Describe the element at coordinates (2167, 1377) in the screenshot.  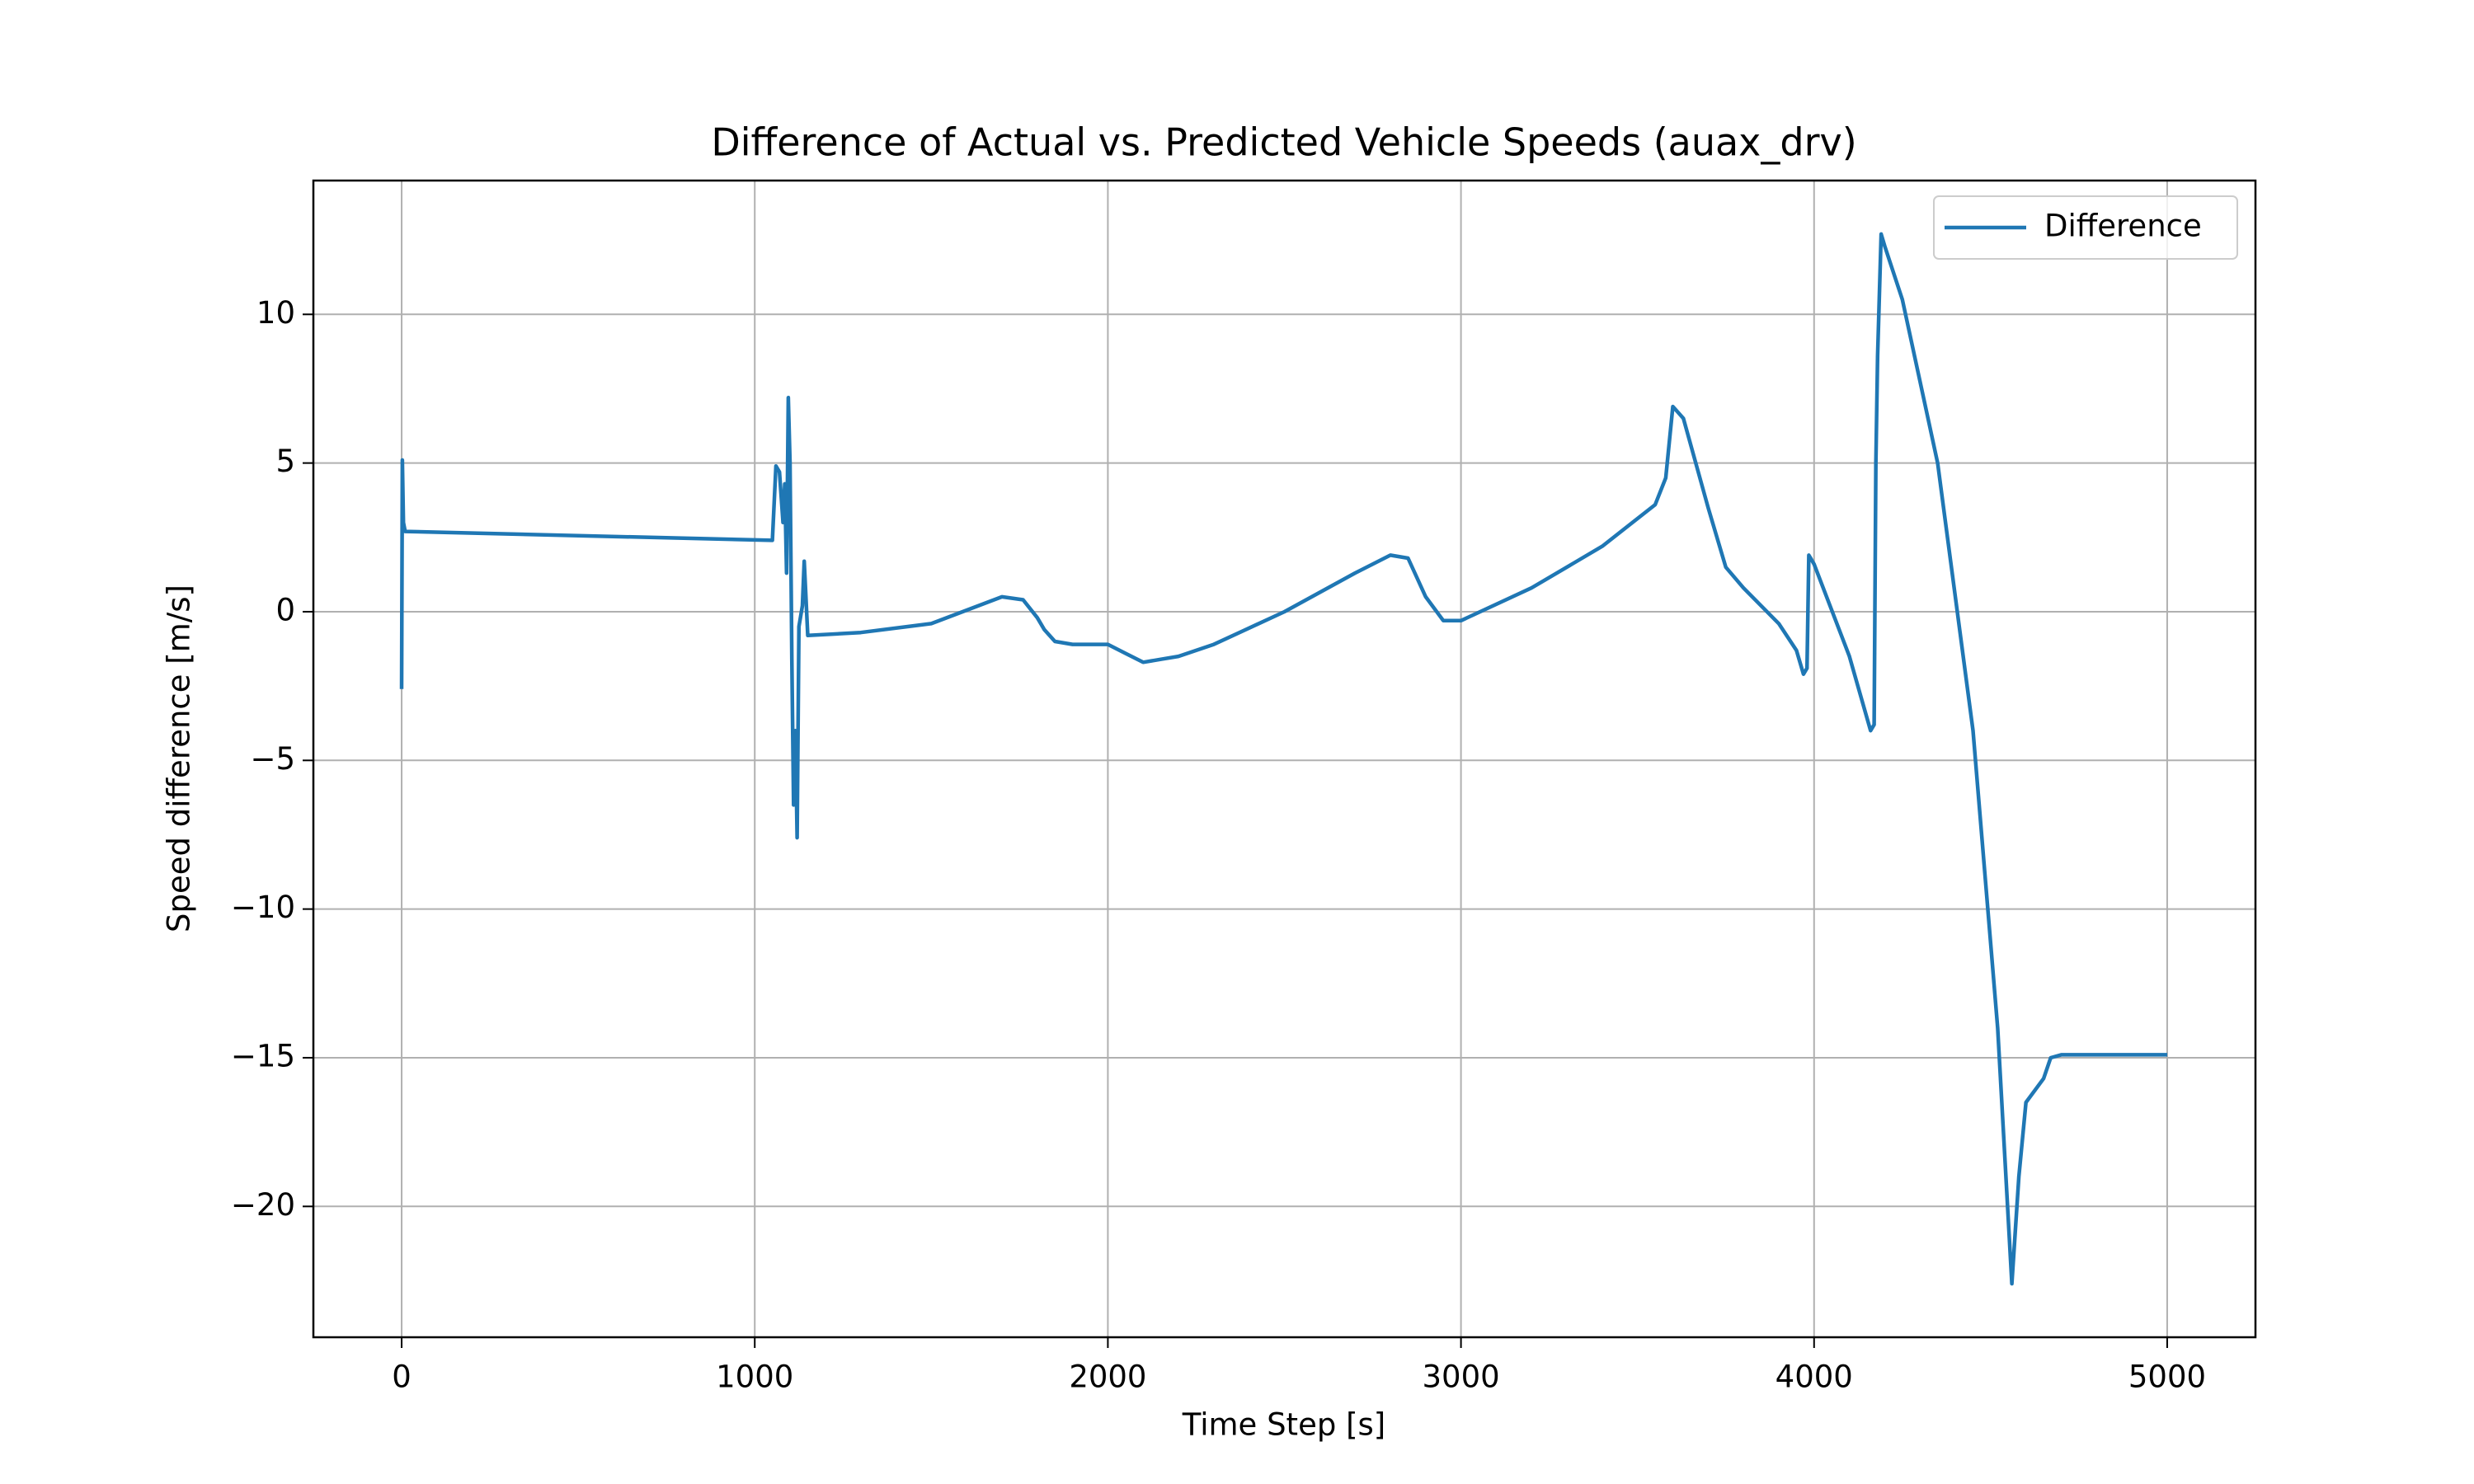
I see `x-tick-label: 5000` at that location.